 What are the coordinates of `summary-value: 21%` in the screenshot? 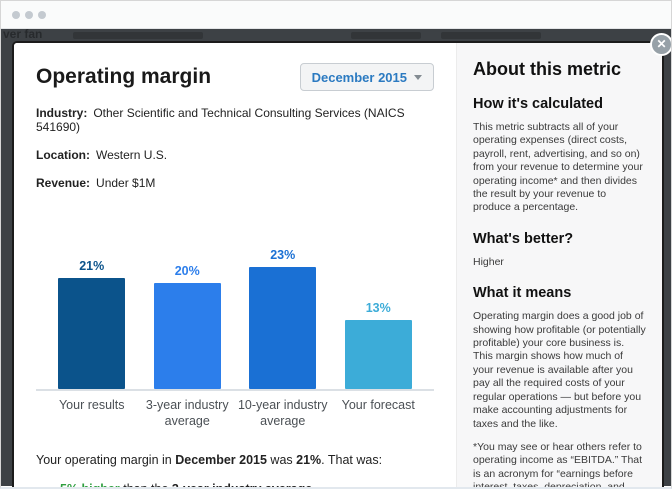 It's located at (309, 460).